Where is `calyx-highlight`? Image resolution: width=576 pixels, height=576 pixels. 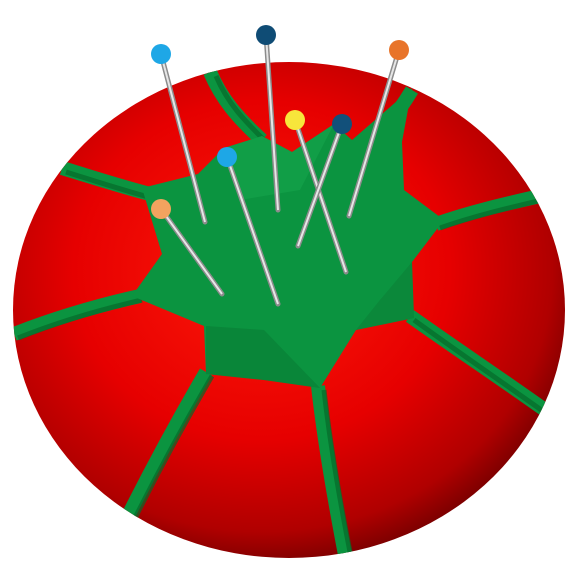
calyx-highlight is located at coordinates (279, 162).